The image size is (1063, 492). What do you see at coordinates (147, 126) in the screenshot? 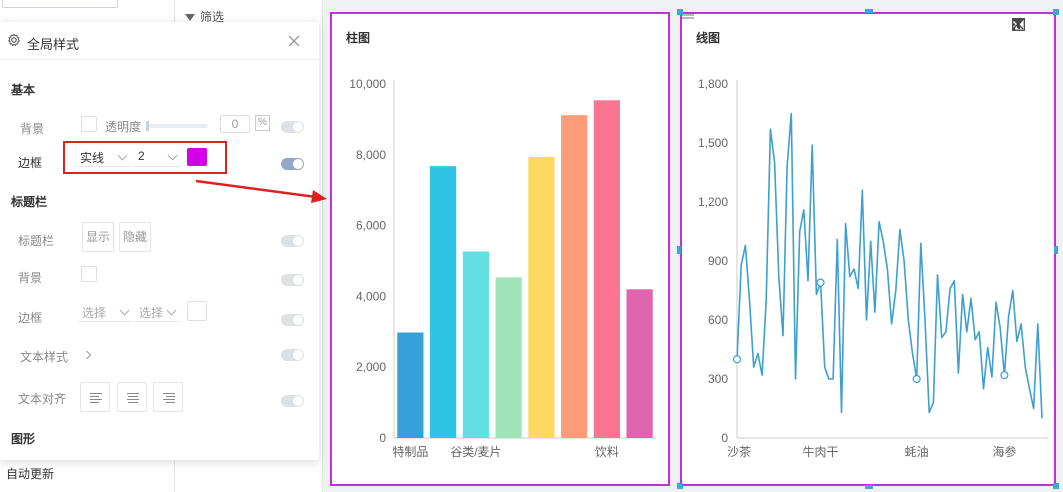
I see `opacity-slider-knob` at bounding box center [147, 126].